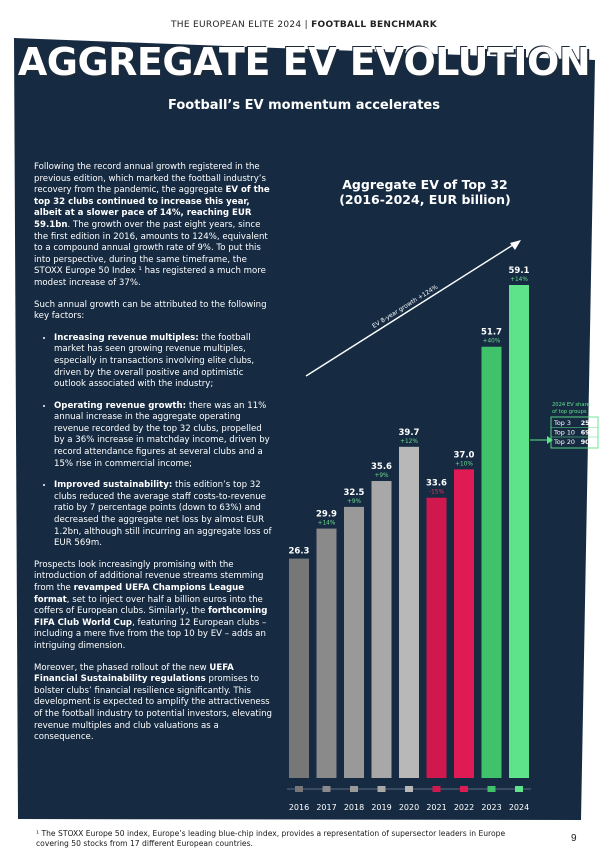  Describe the element at coordinates (326, 807) in the screenshot. I see `category-label-2017: 2017` at that location.